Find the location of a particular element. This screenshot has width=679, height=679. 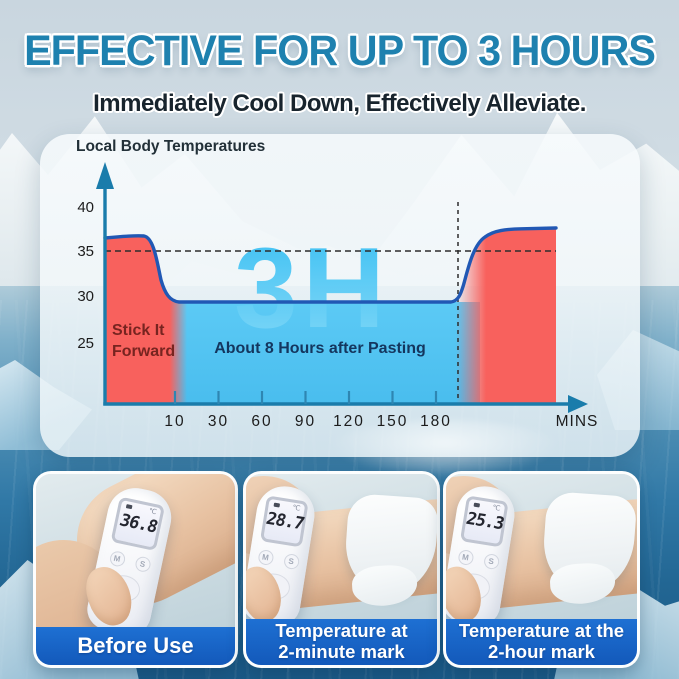

area-after-removal is located at coordinates (506, 316).